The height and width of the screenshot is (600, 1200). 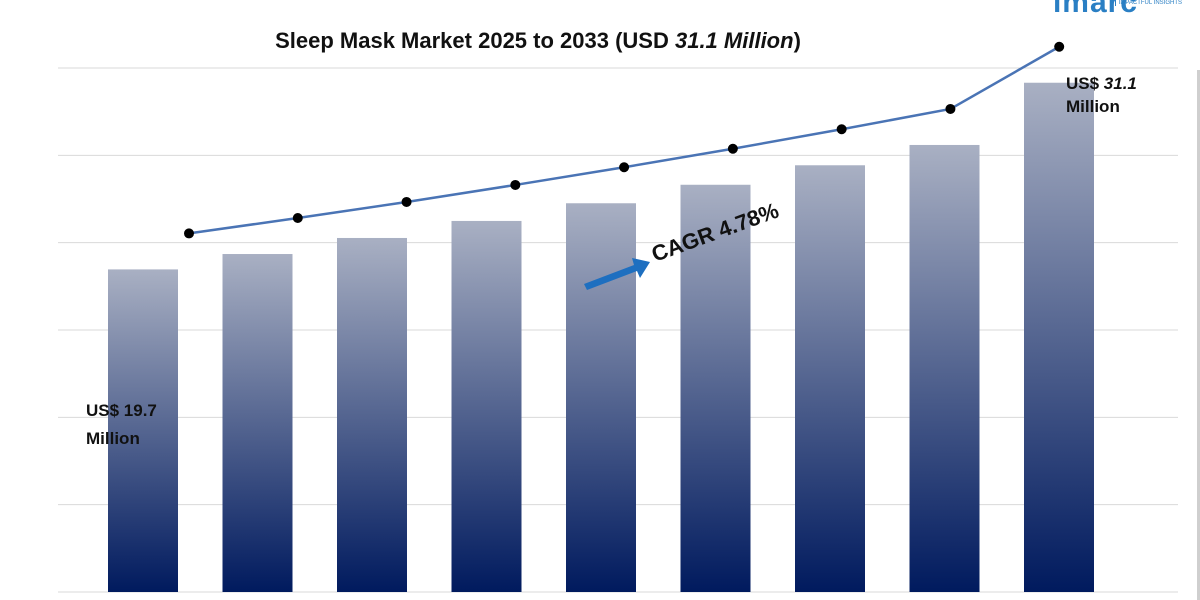 What do you see at coordinates (372, 414) in the screenshot?
I see `bar-2027` at bounding box center [372, 414].